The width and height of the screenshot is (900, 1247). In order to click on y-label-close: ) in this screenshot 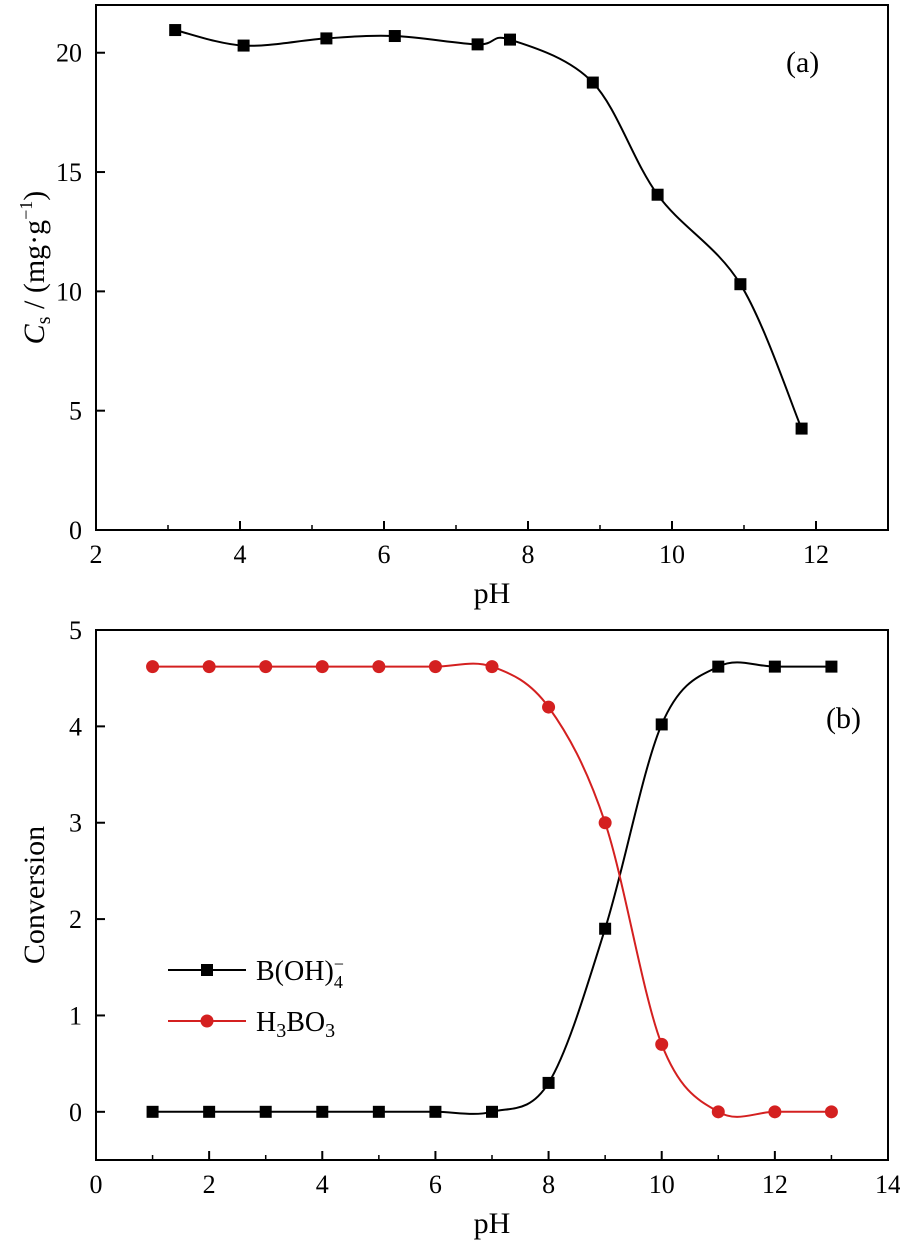, I will do `click(34, 196)`.